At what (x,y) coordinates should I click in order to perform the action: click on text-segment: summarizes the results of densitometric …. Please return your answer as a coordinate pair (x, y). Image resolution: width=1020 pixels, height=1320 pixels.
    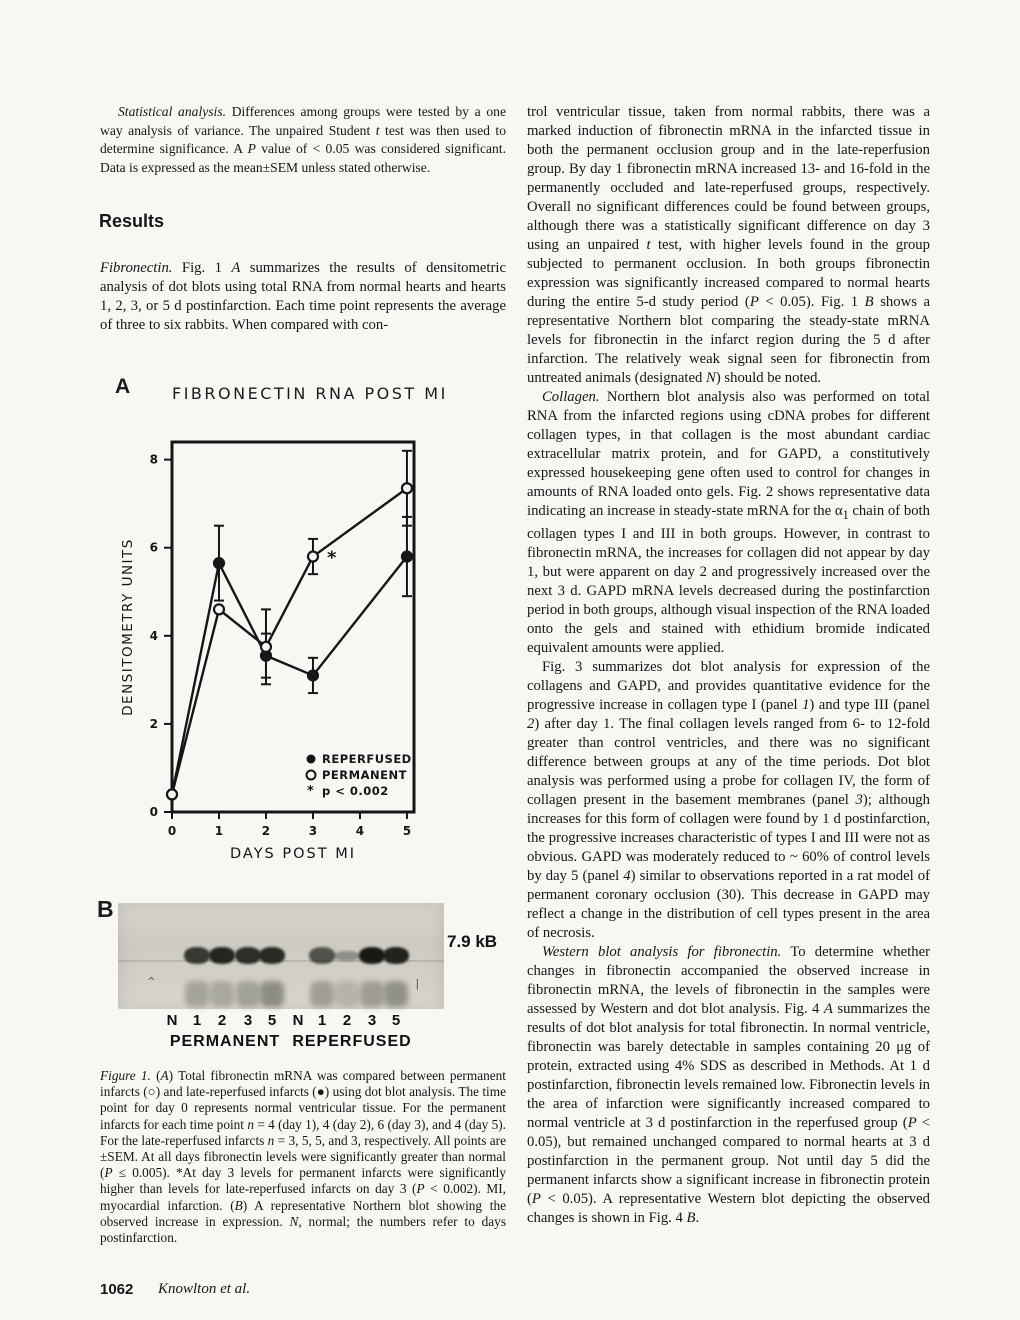
    Looking at the image, I should click on (303, 296).